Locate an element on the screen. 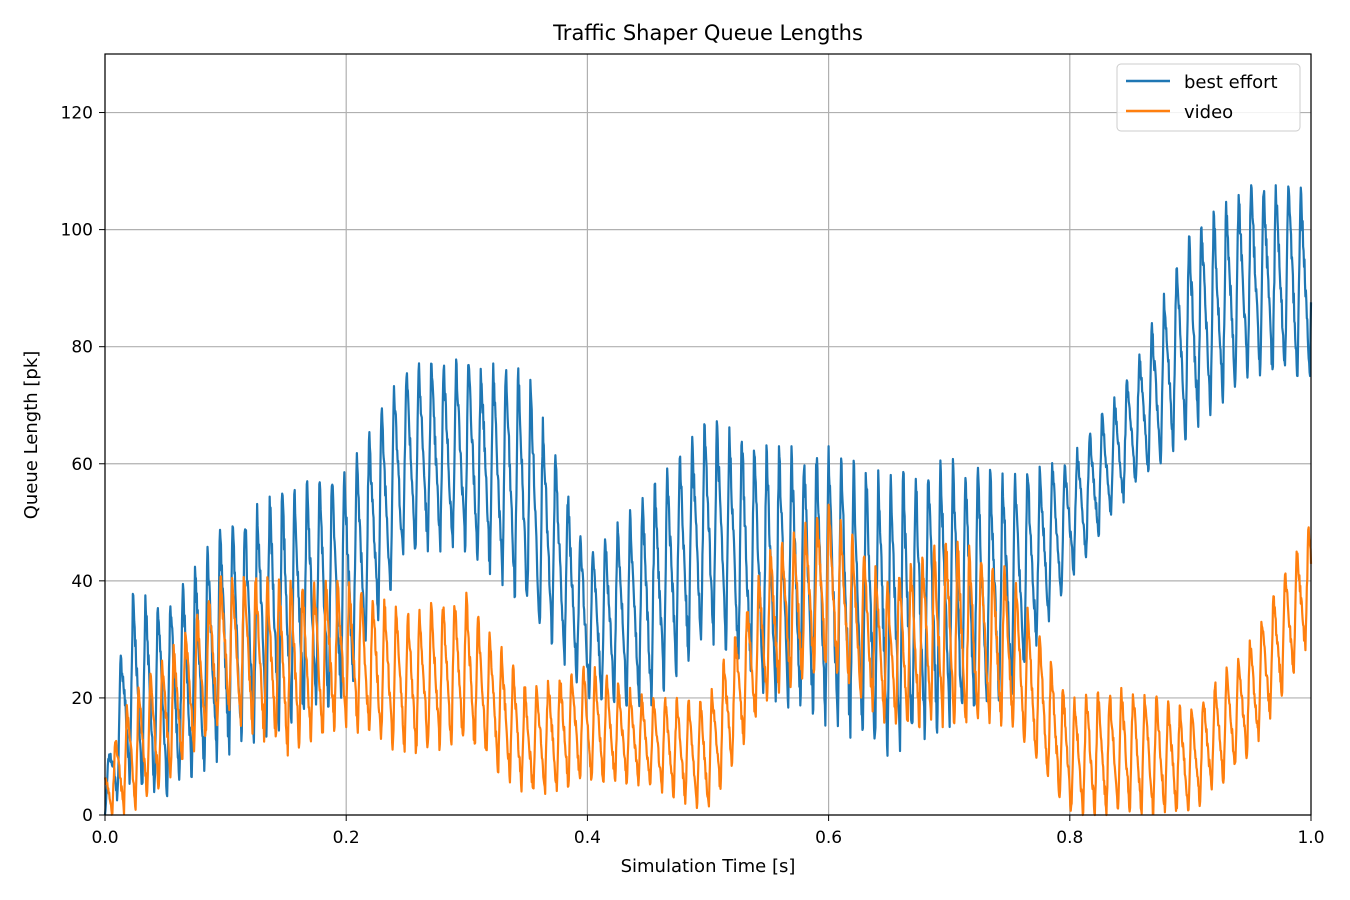 The width and height of the screenshot is (1350, 900). y-tick-label: 60 is located at coordinates (82, 465).